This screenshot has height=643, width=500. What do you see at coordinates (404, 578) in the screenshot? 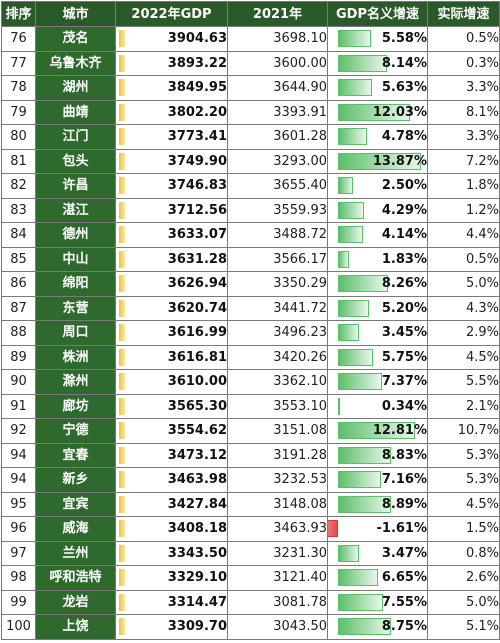
I see `nominal-growth-value: 6.65%` at bounding box center [404, 578].